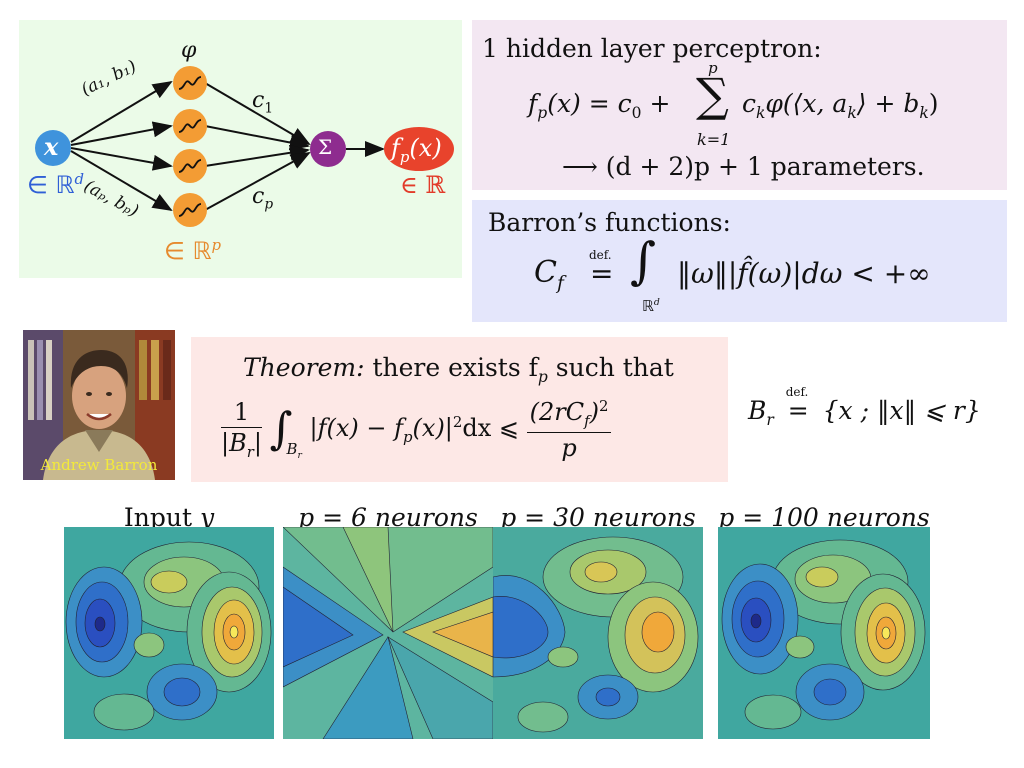 This screenshot has height=768, width=1024. What do you see at coordinates (189, 50) in the screenshot?
I see `activation-label: φ` at bounding box center [189, 50].